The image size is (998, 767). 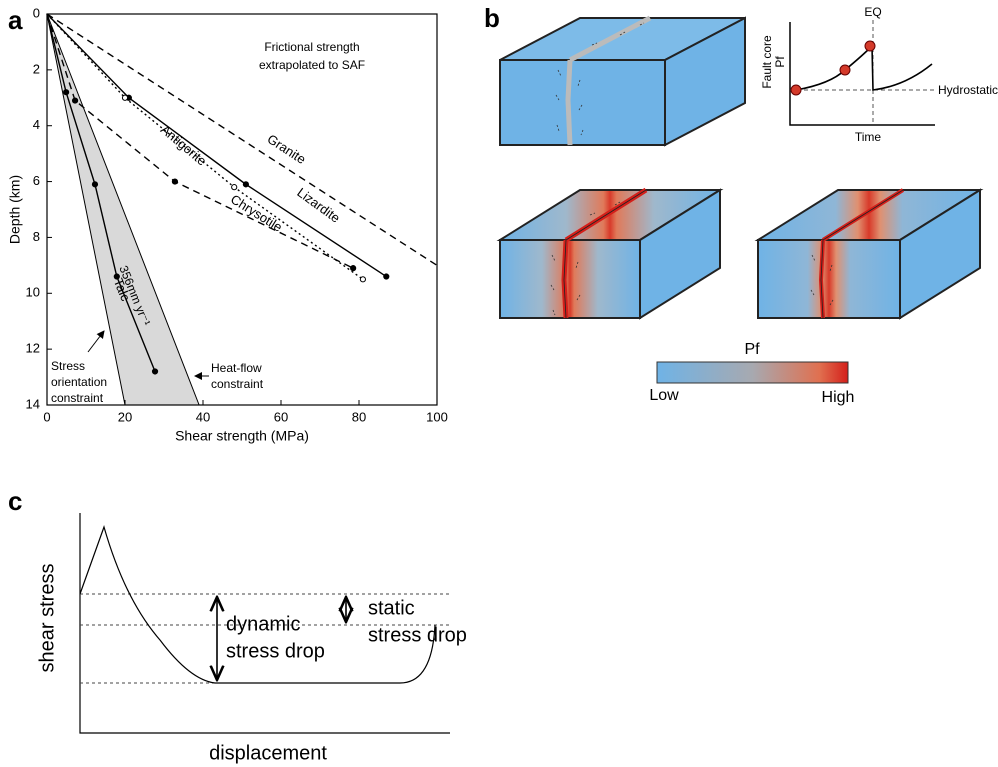 What do you see at coordinates (36, 180) in the screenshot?
I see `y-tick-label: 6` at bounding box center [36, 180].